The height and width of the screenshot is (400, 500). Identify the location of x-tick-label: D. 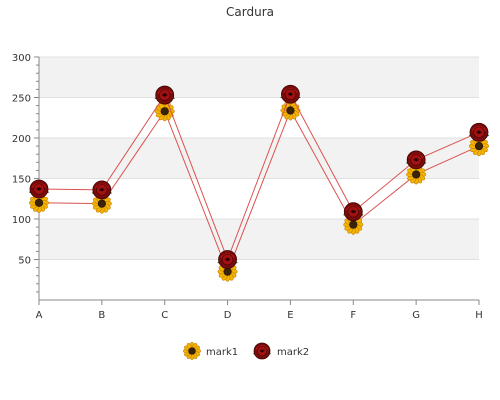
(228, 315).